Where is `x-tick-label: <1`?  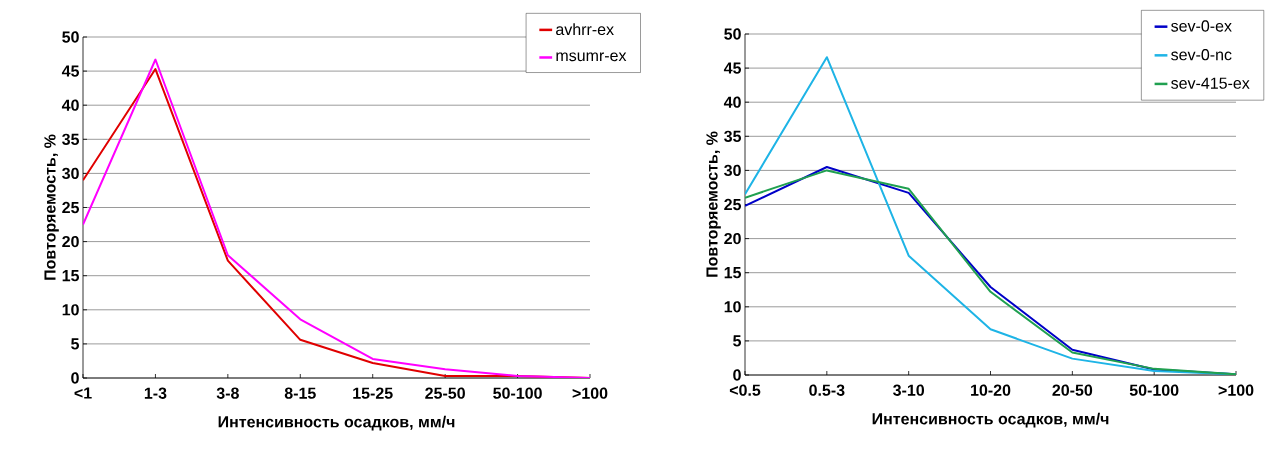 x-tick-label: <1 is located at coordinates (83, 393).